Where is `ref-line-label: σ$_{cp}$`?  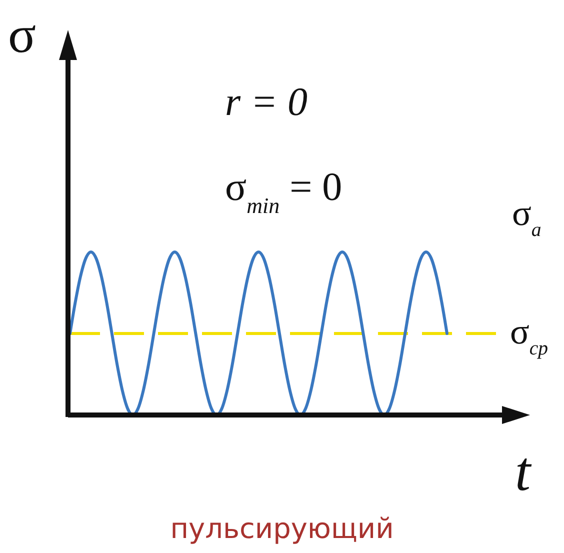 ref-line-label: σ$_{cp}$ is located at coordinates (529, 336).